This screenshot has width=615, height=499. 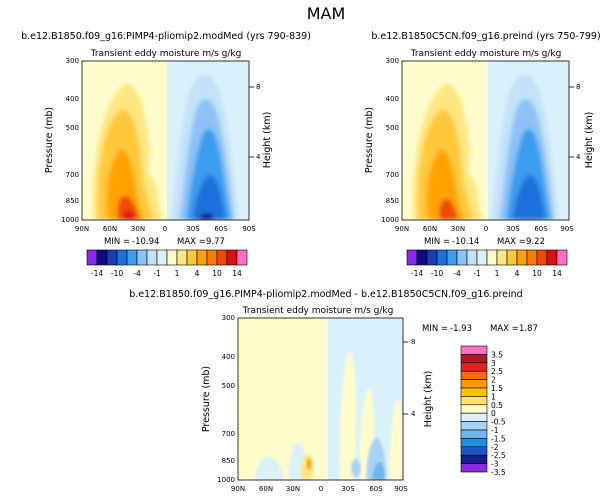 I want to click on panel-diff-xtick: 60N, so click(x=266, y=489).